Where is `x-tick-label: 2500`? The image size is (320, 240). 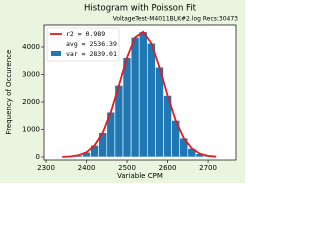 x-tick-label: 2500 is located at coordinates (127, 168).